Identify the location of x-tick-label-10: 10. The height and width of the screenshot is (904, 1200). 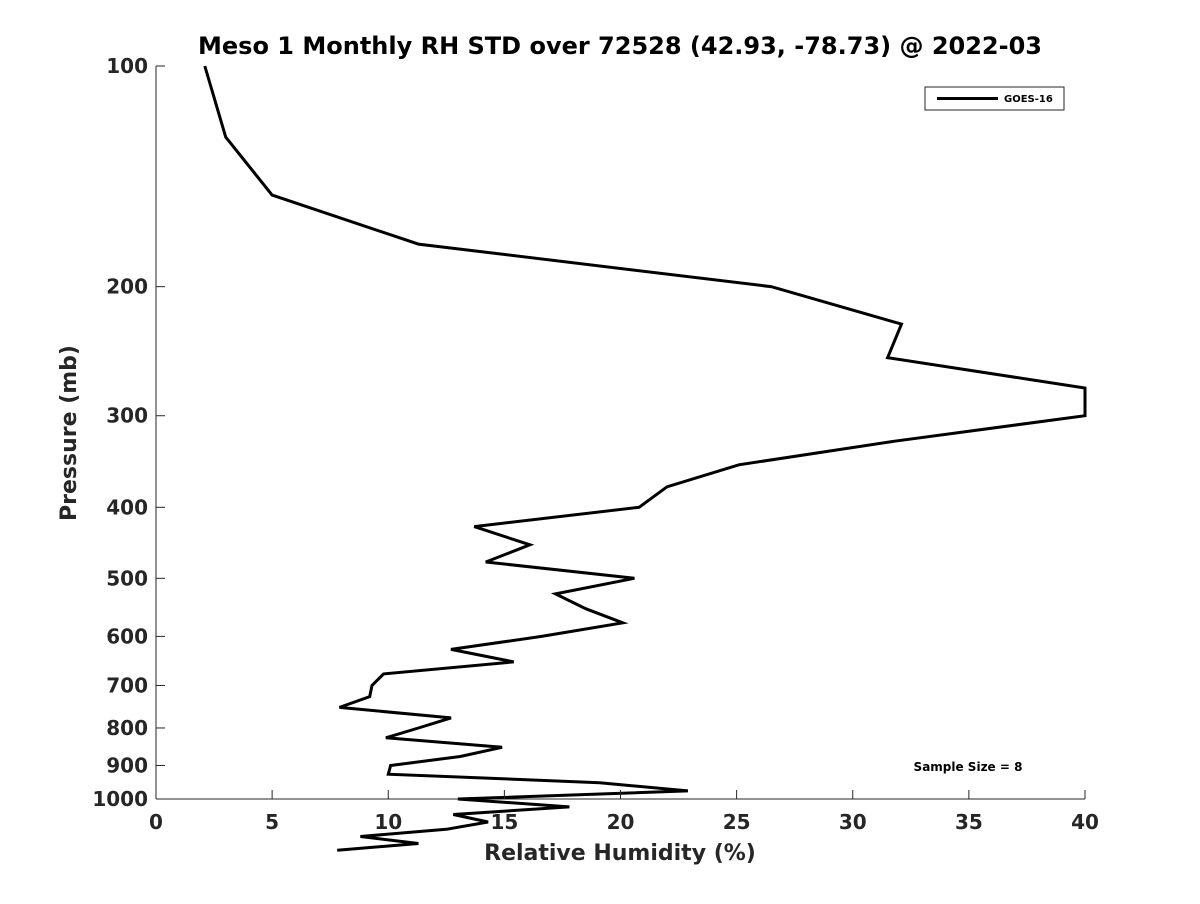
(388, 822).